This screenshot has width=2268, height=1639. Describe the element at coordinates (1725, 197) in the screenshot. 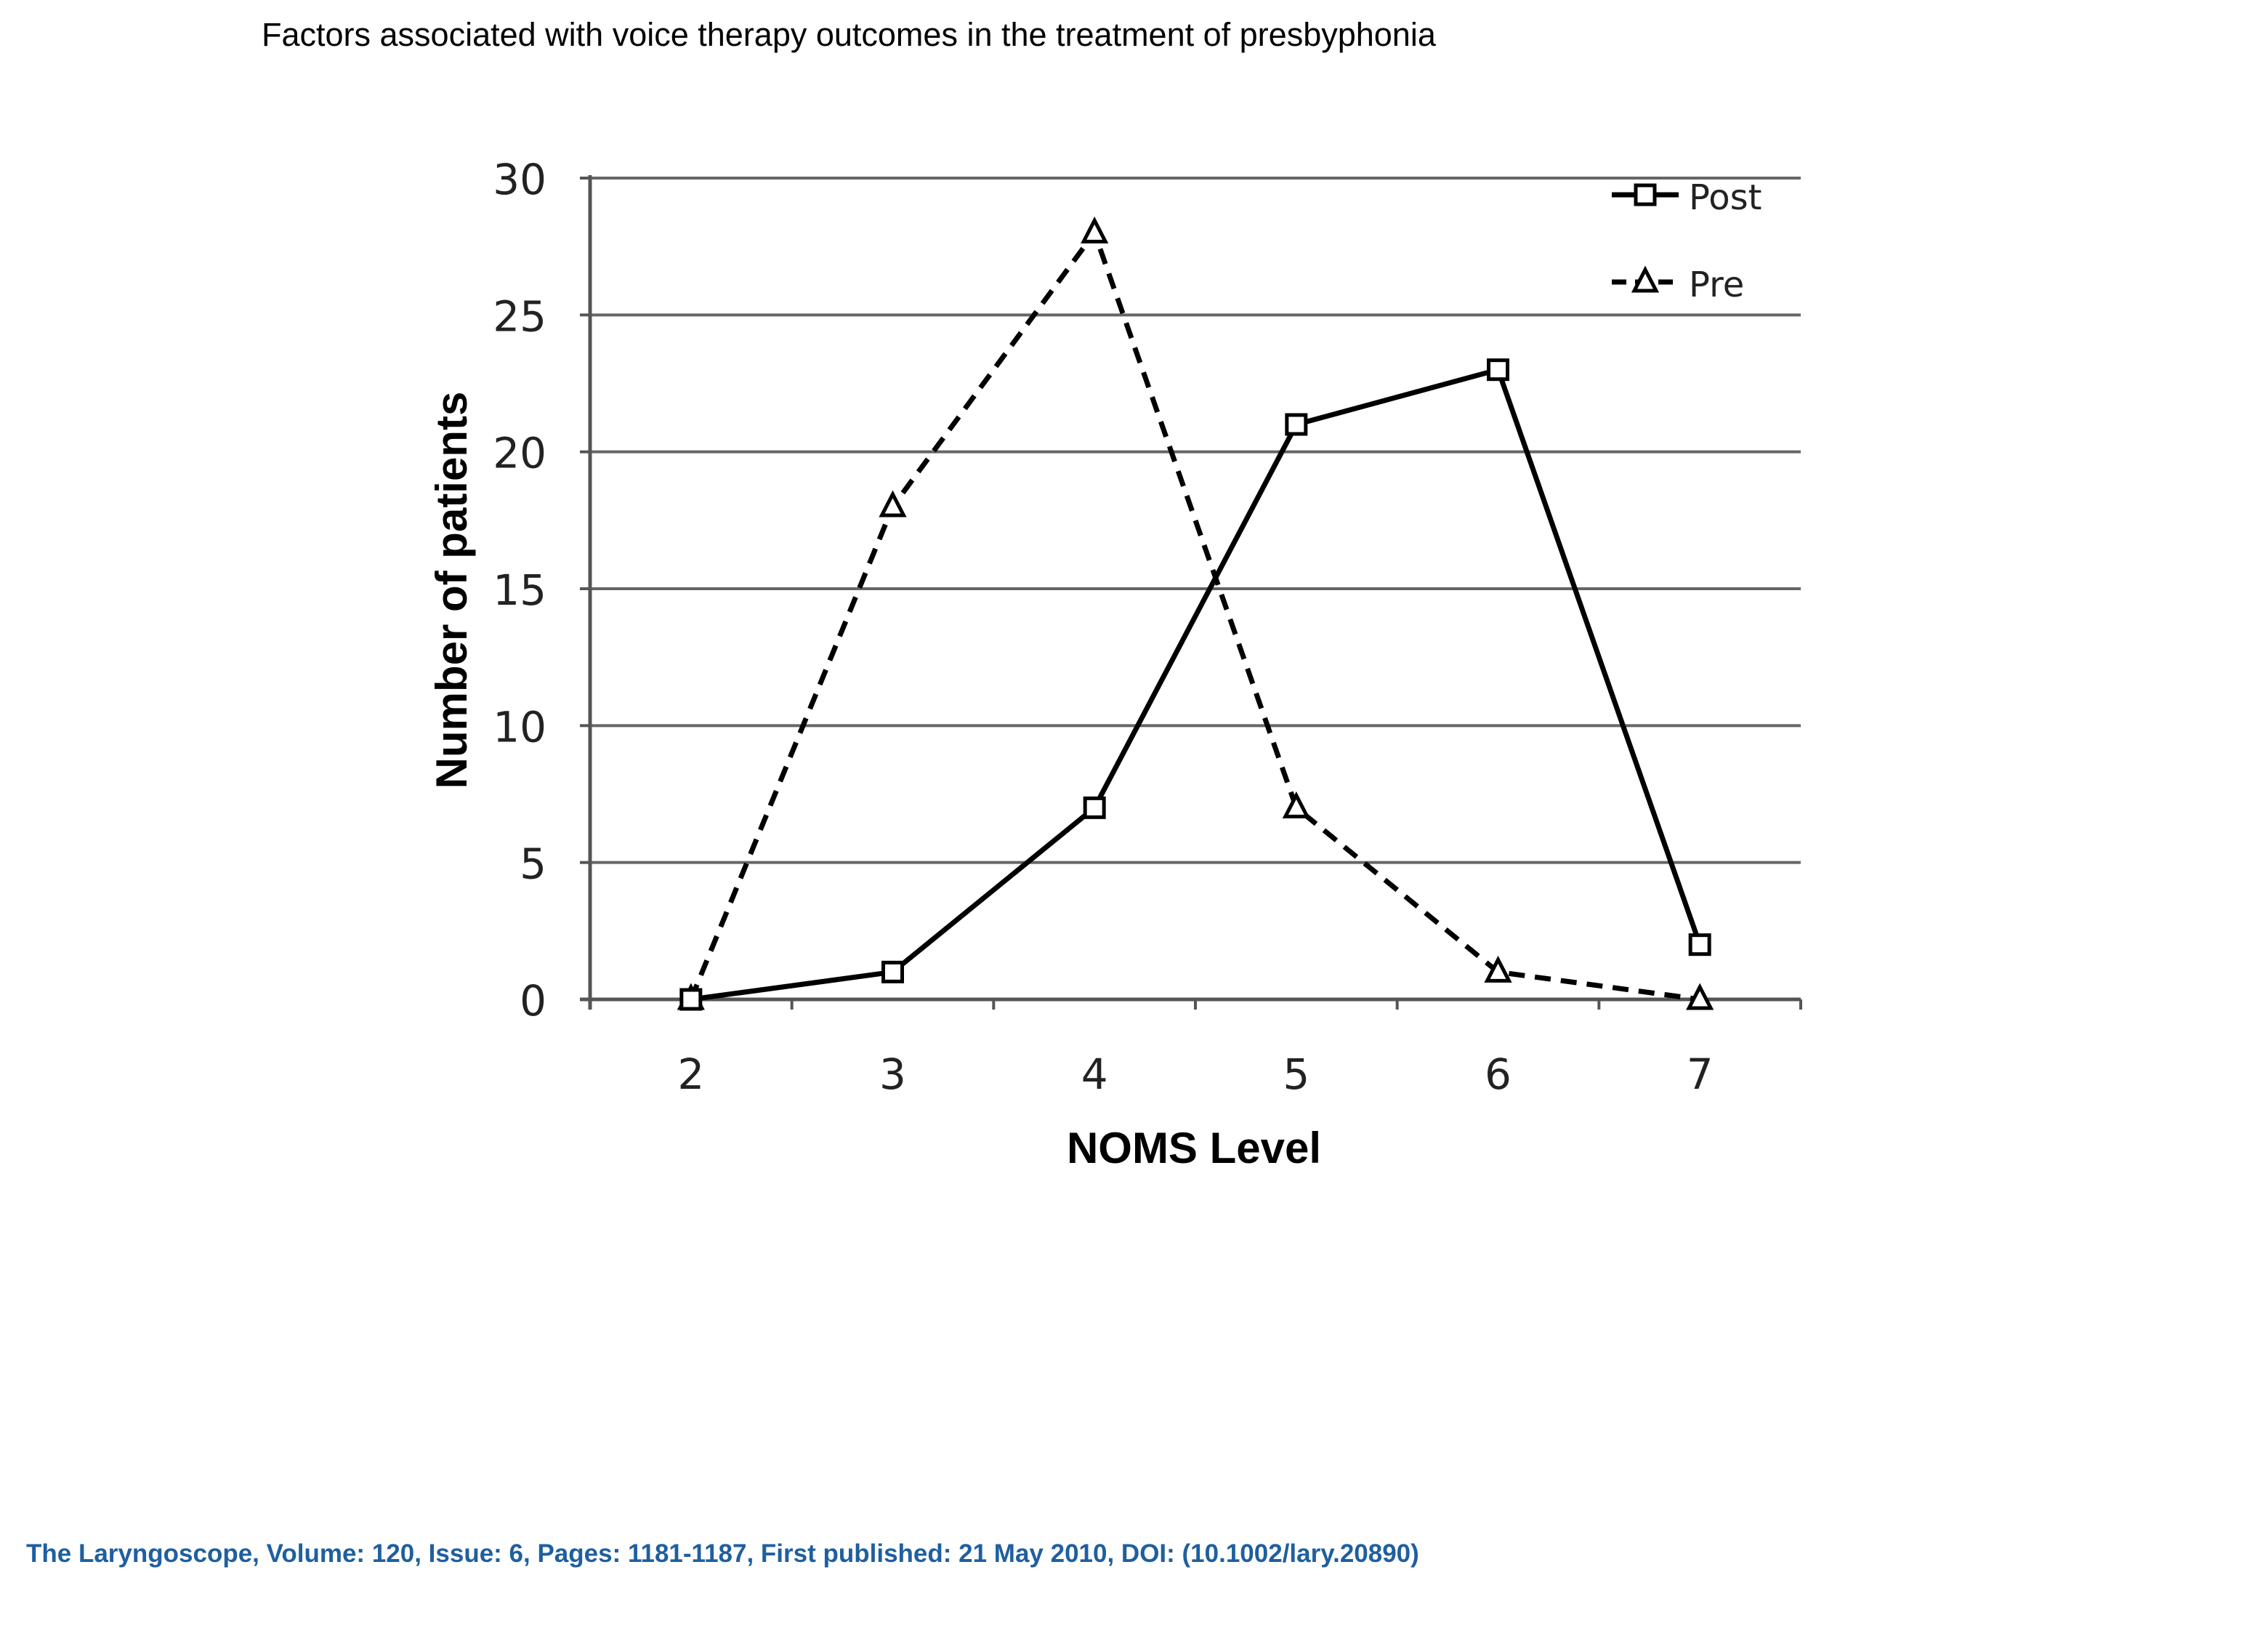

I see `legend-label-post: Post` at that location.